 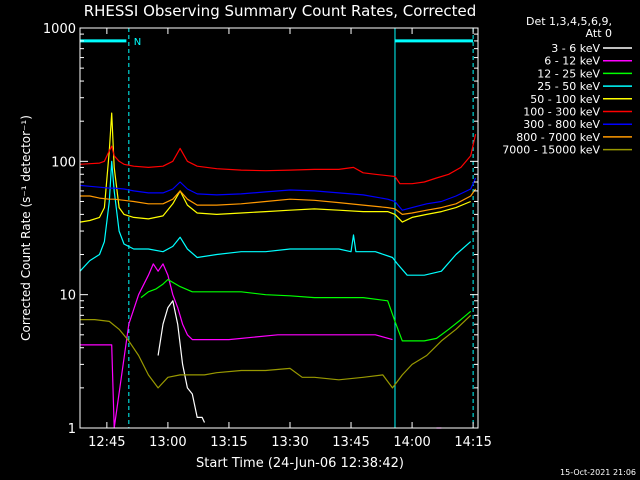 What do you see at coordinates (561, 112) in the screenshot?
I see `legend-label-5: 100 - 300 keV` at bounding box center [561, 112].